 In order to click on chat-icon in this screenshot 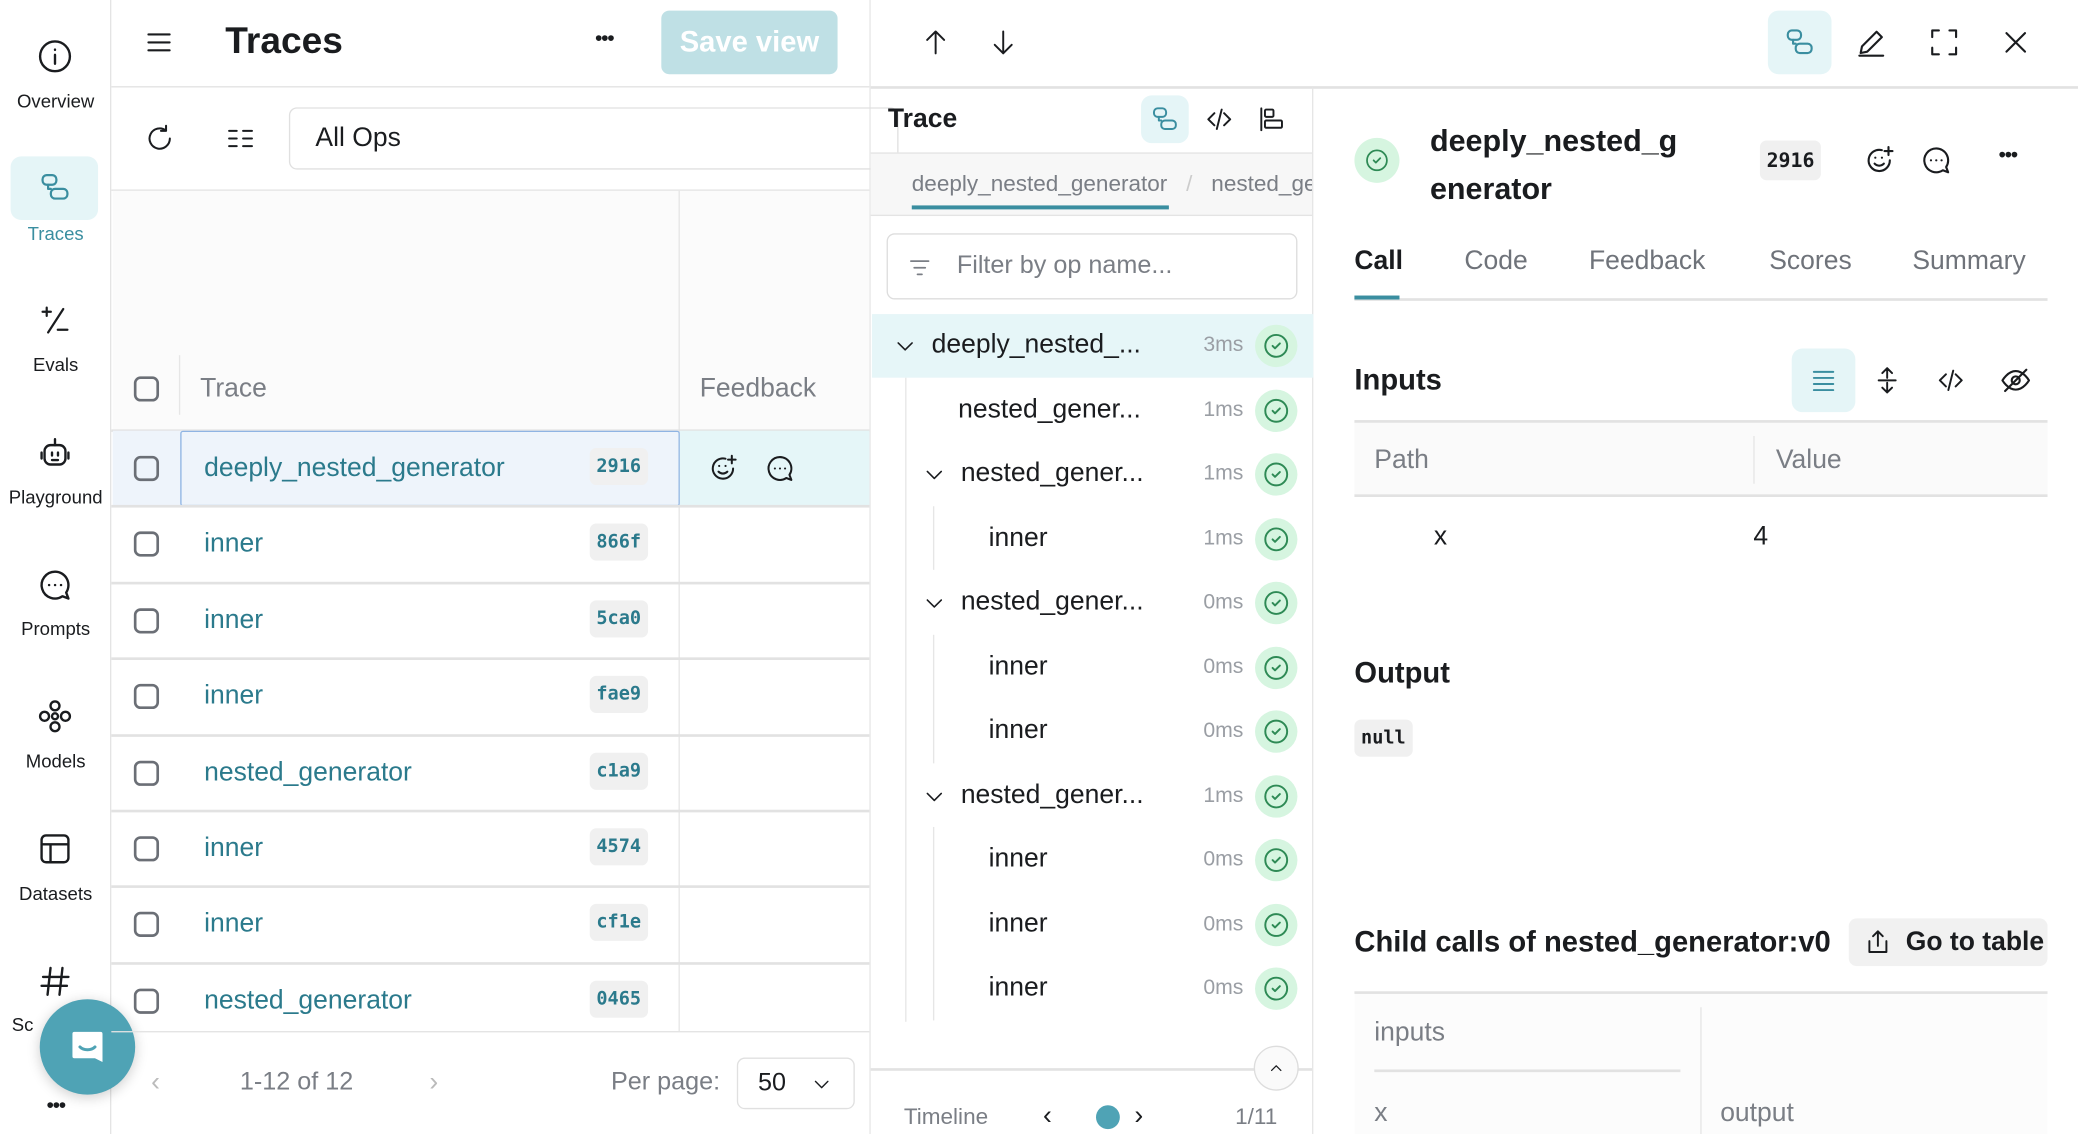, I will do `click(55, 585)`.